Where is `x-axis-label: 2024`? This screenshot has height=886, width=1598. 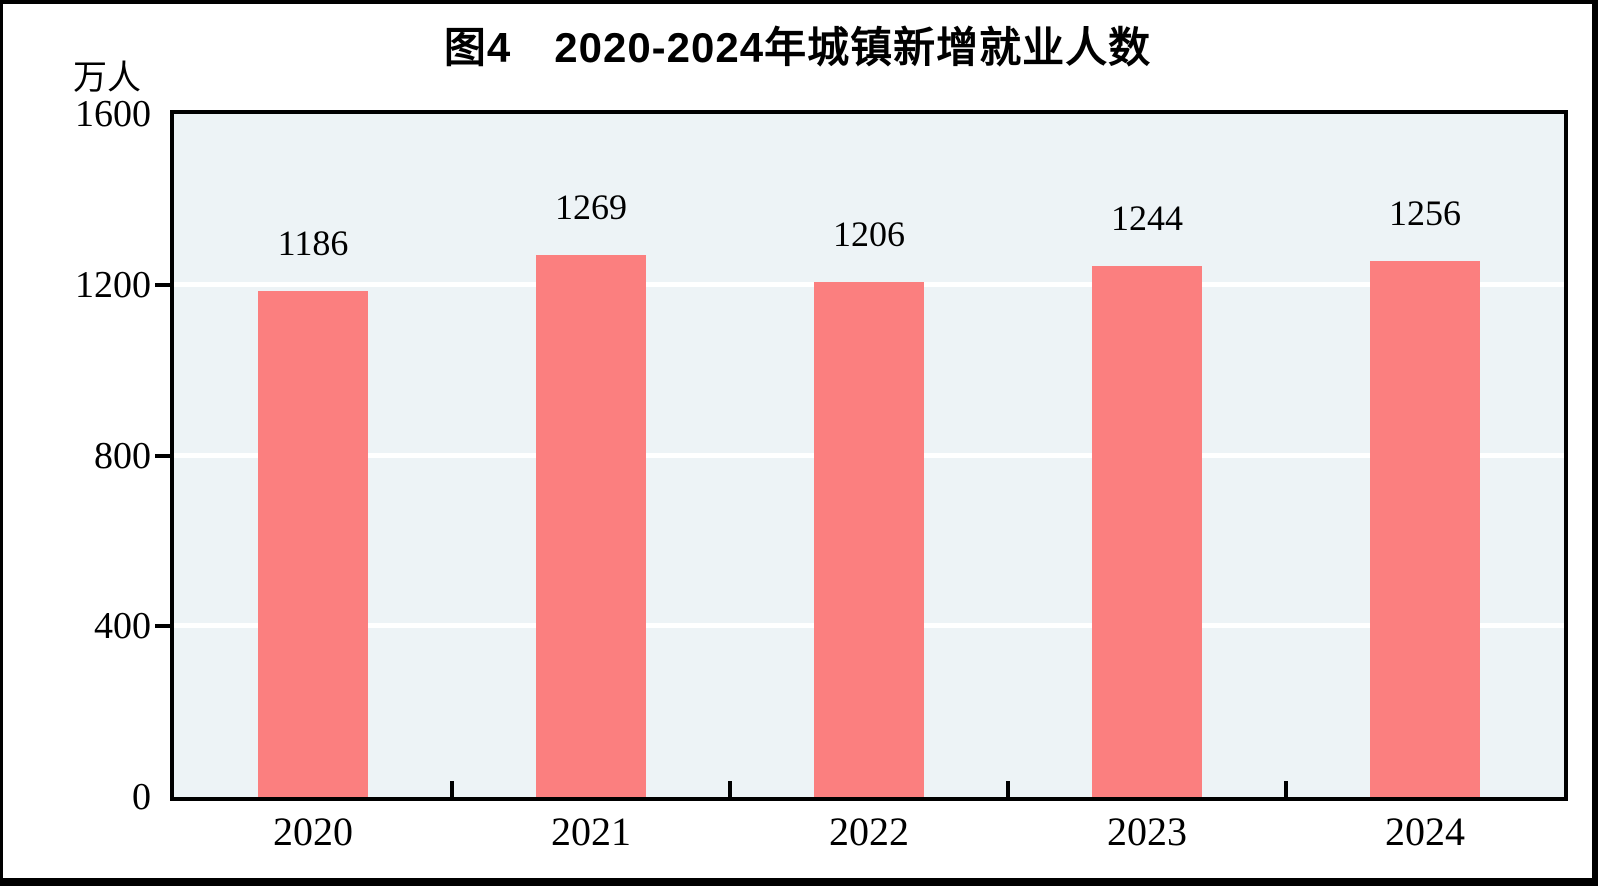 x-axis-label: 2024 is located at coordinates (1425, 831).